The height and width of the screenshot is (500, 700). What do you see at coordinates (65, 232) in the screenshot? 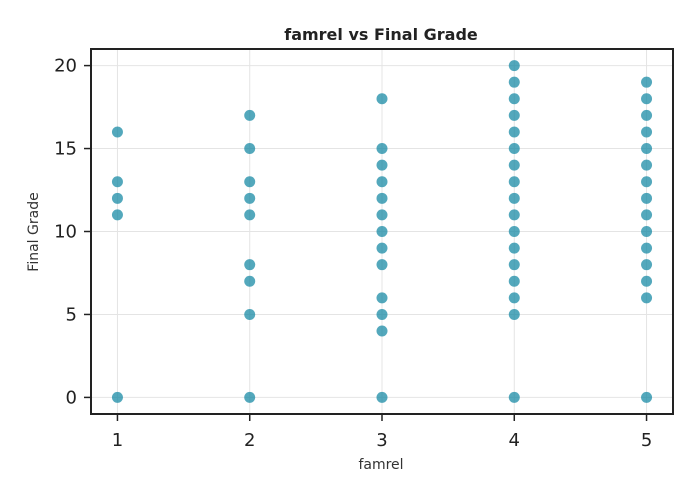
I see `y-tick-label: 10` at bounding box center [65, 232].